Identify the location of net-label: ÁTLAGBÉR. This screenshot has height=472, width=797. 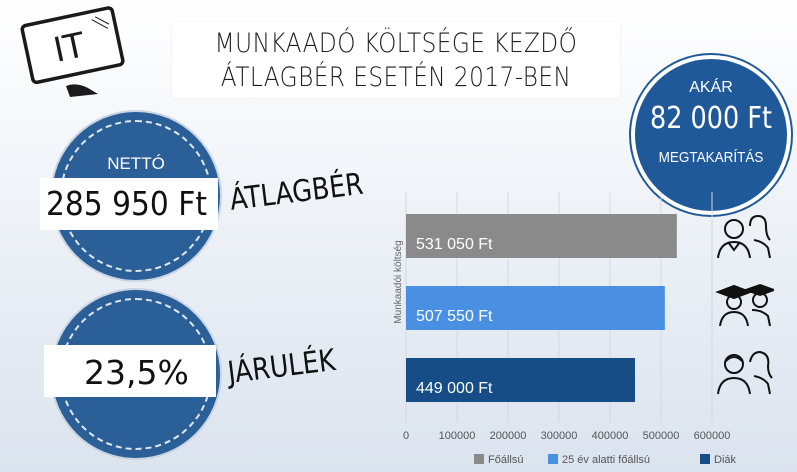
(296, 192).